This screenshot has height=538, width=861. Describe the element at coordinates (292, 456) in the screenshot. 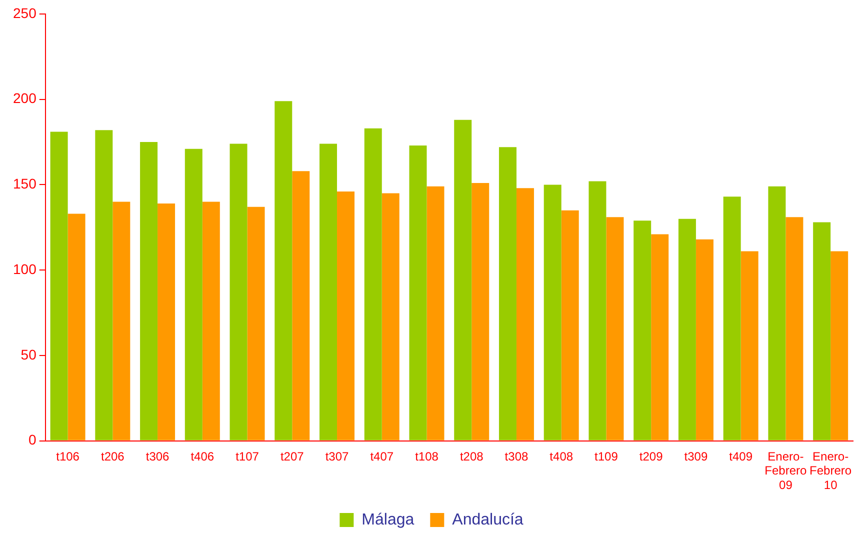

I see `x-tick-label: t207` at that location.